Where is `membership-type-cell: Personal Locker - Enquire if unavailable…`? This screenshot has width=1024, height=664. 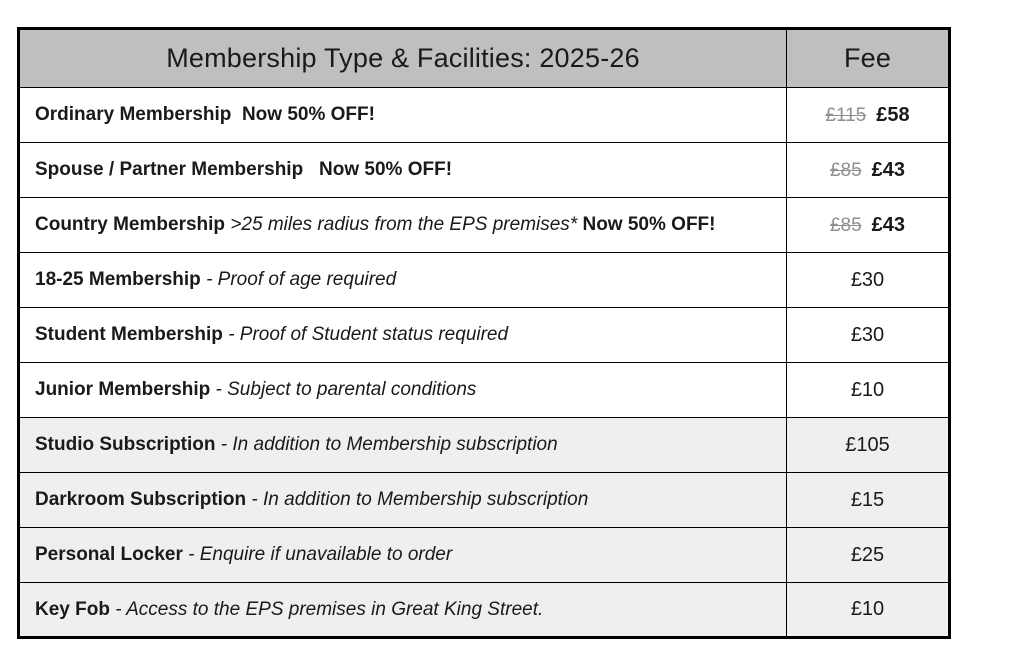
membership-type-cell: Personal Locker - Enquire if unavailable… is located at coordinates (402, 555).